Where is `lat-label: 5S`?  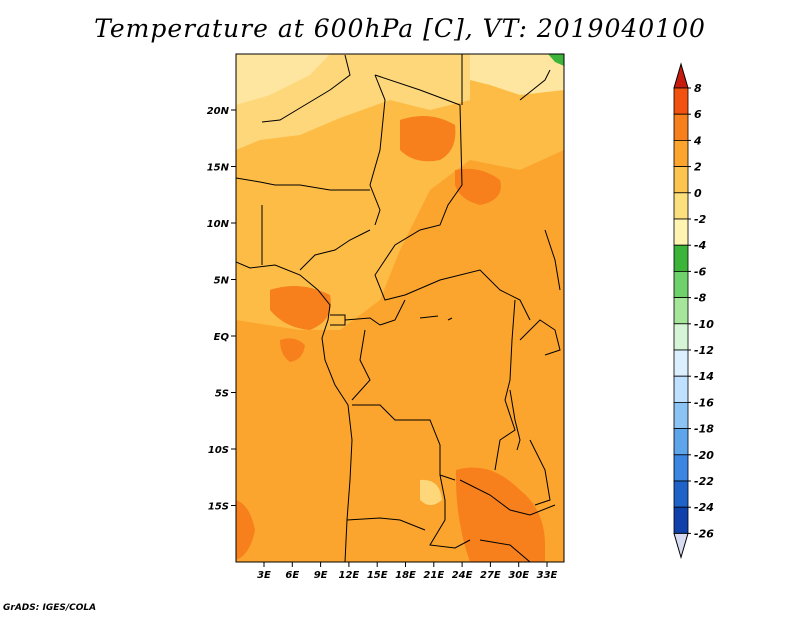
lat-label: 5S is located at coordinates (222, 394).